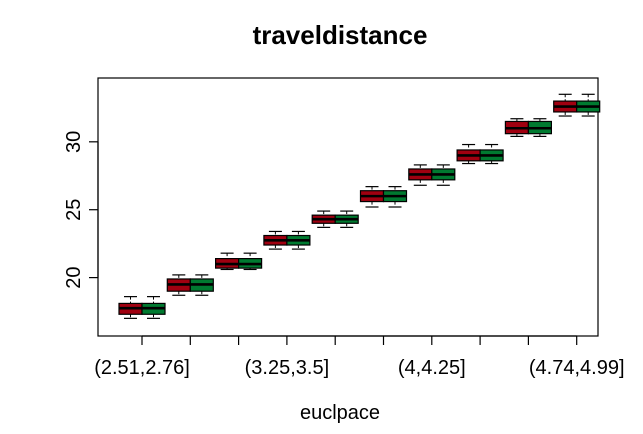 The width and height of the screenshot is (643, 434). Describe the element at coordinates (432, 368) in the screenshot. I see `x-tick-label: (4,4.25]` at that location.